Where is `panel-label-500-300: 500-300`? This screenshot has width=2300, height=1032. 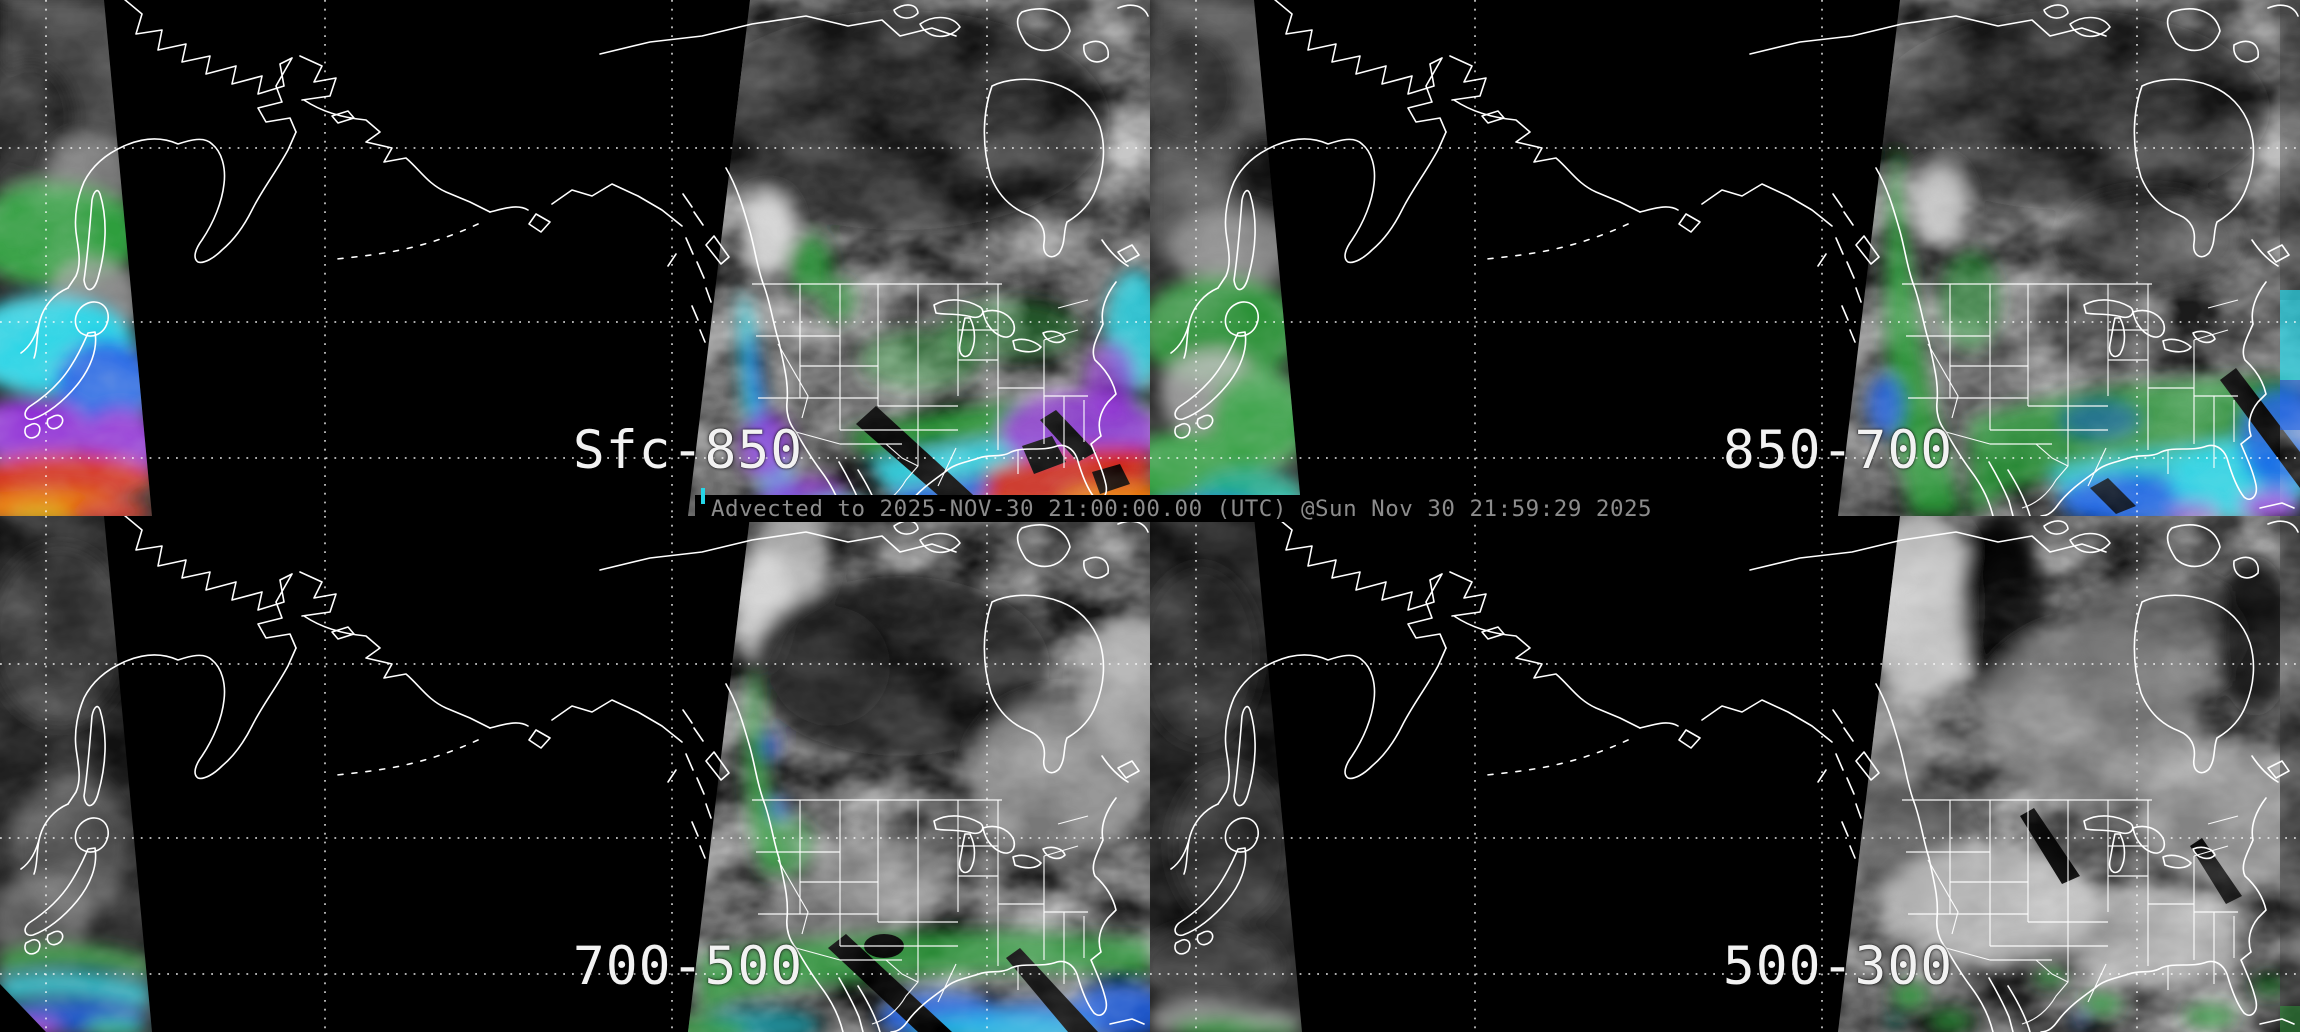 panel-label-500-300: 500-300 is located at coordinates (1838, 966).